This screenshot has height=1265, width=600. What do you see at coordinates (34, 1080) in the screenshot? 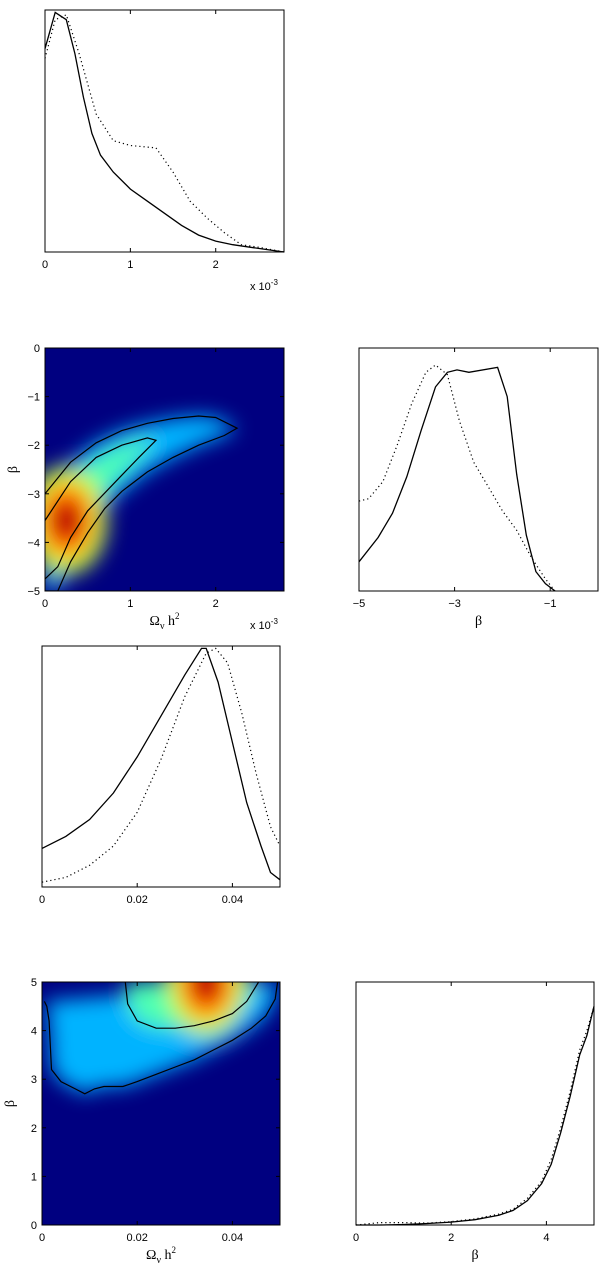
I see `y-tick-label: 3` at bounding box center [34, 1080].